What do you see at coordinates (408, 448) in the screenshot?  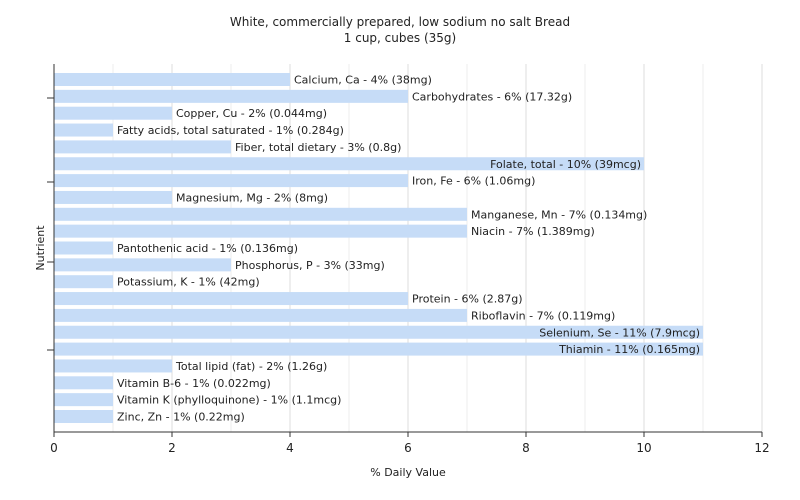 I see `x-tick-label-3: 6` at bounding box center [408, 448].